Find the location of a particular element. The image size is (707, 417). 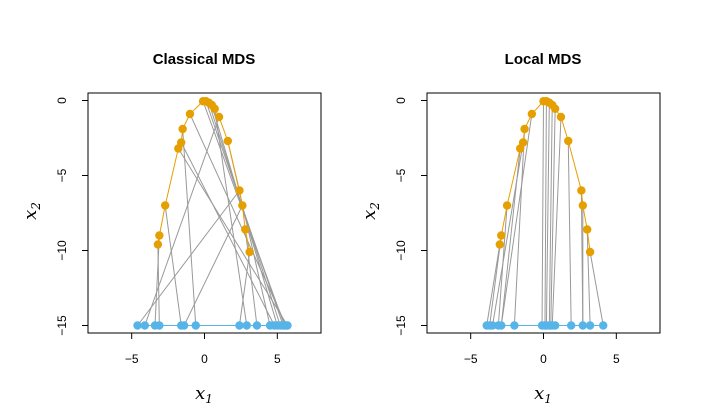

chart-title: Classical MDS is located at coordinates (204, 59).